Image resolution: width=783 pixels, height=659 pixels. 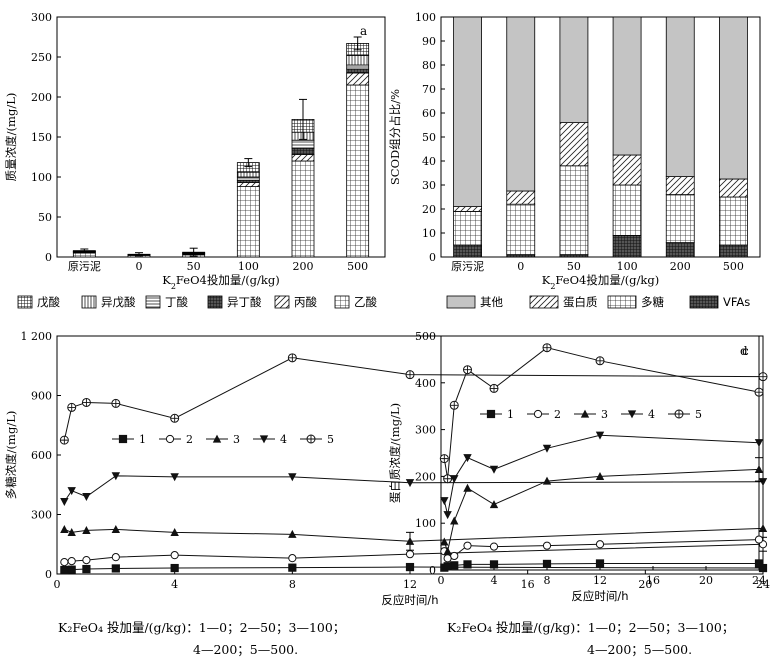 What do you see at coordinates (41, 57) in the screenshot?
I see `y-tick-label: 250` at bounding box center [41, 57].